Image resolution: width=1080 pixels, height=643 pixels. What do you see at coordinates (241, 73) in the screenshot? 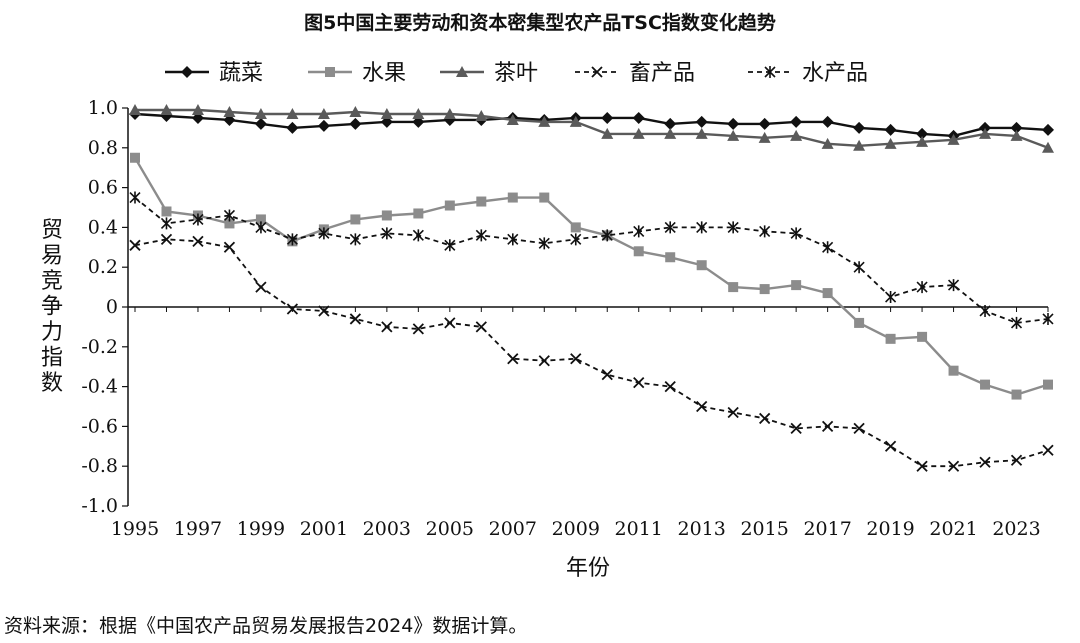
I see `legend-label: 蔬菜` at bounding box center [241, 73].